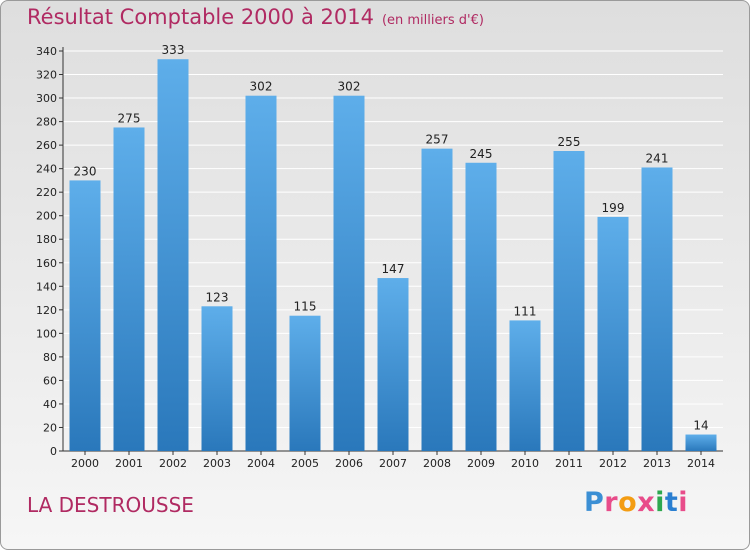 This screenshot has width=750, height=550. What do you see at coordinates (432, 20) in the screenshot?
I see `title-unit: (en milliers d'€)` at bounding box center [432, 20].